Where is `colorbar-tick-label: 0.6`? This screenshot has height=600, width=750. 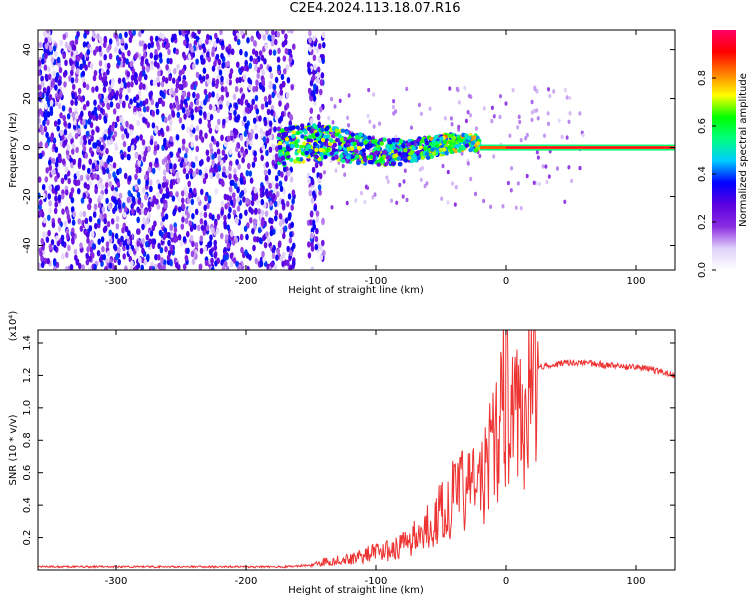 colorbar-tick-label: 0.6 is located at coordinates (702, 126).